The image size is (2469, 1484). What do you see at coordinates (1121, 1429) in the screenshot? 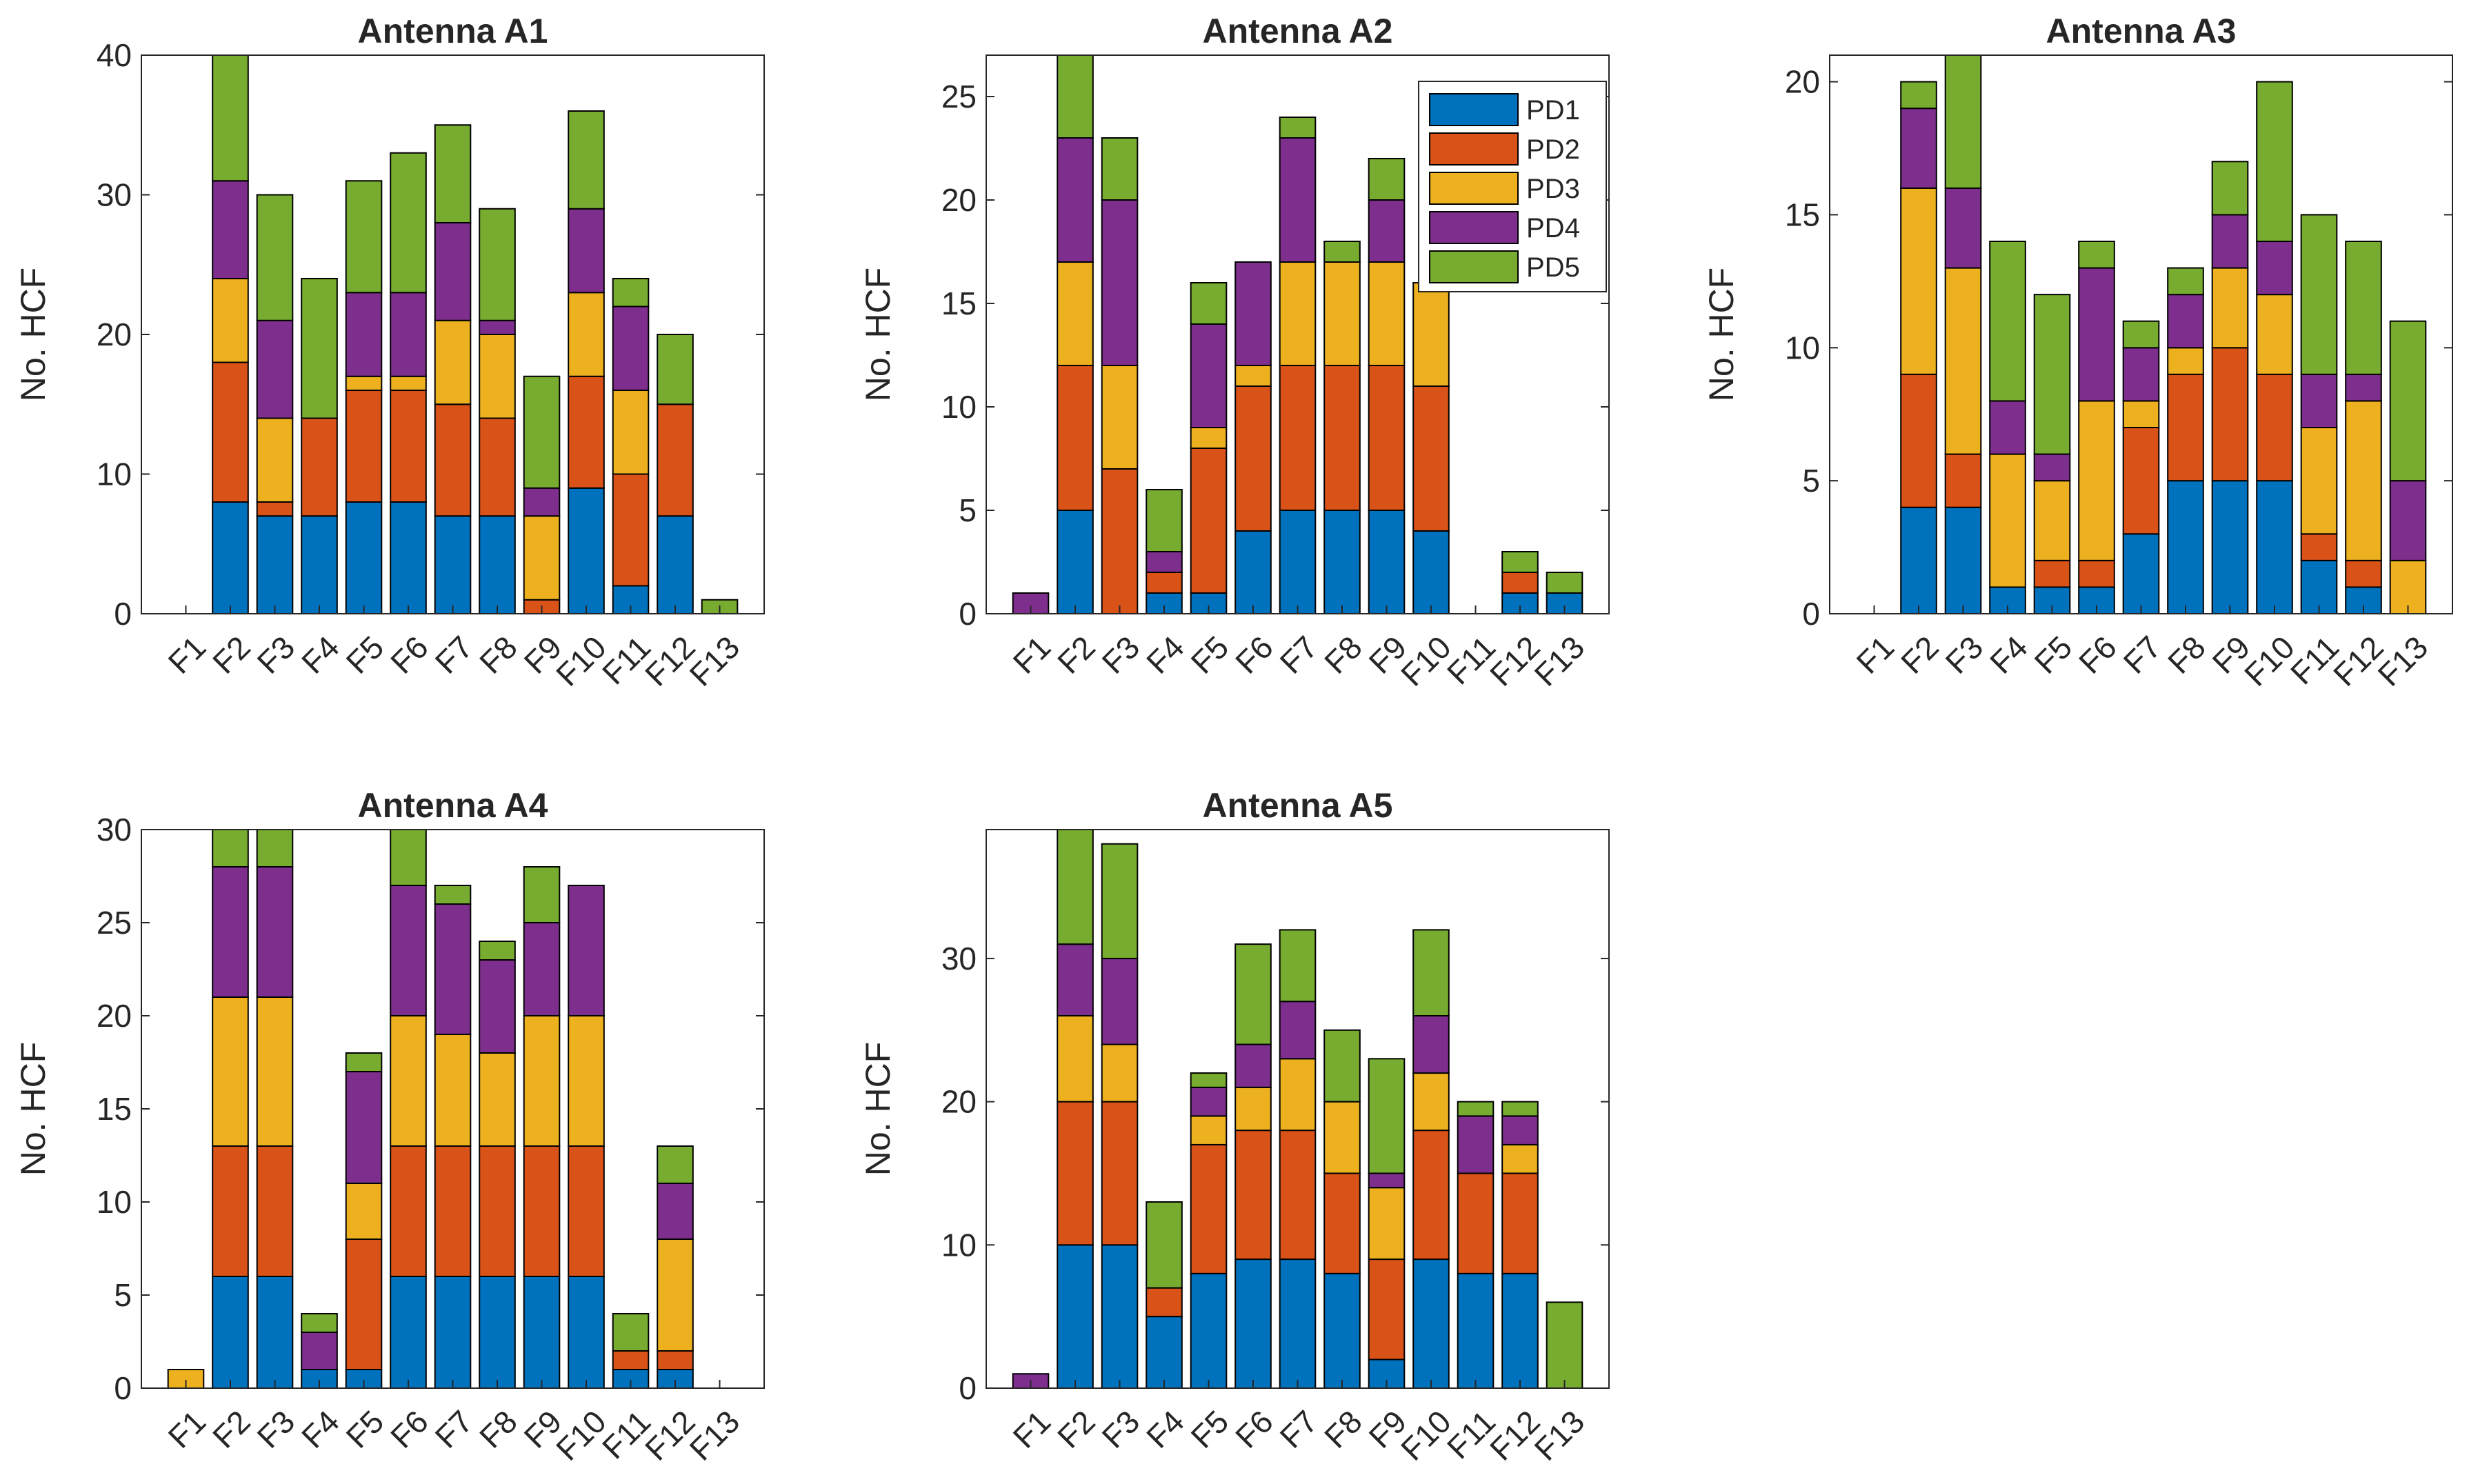
I see `x-tick-label: F3` at bounding box center [1121, 1429].